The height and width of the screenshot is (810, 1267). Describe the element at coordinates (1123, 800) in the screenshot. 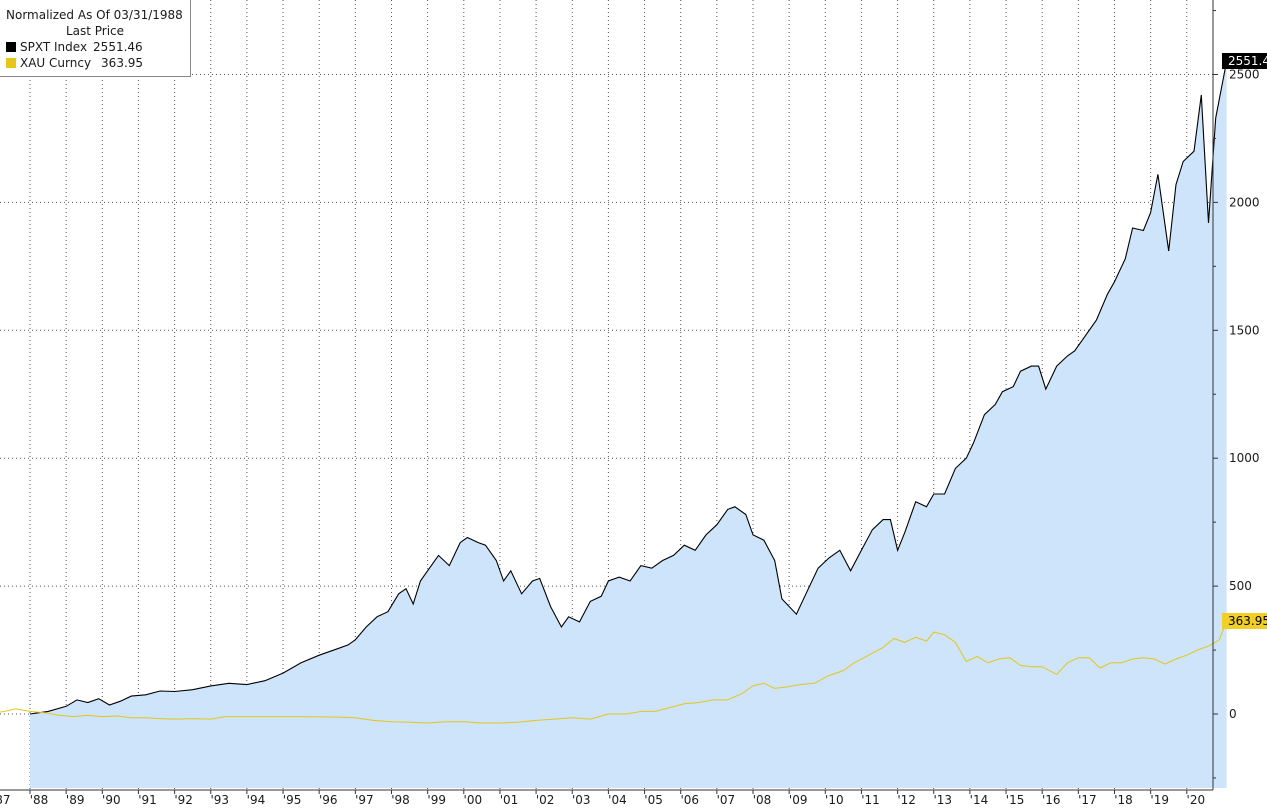

I see `x-tick-label: '18` at that location.